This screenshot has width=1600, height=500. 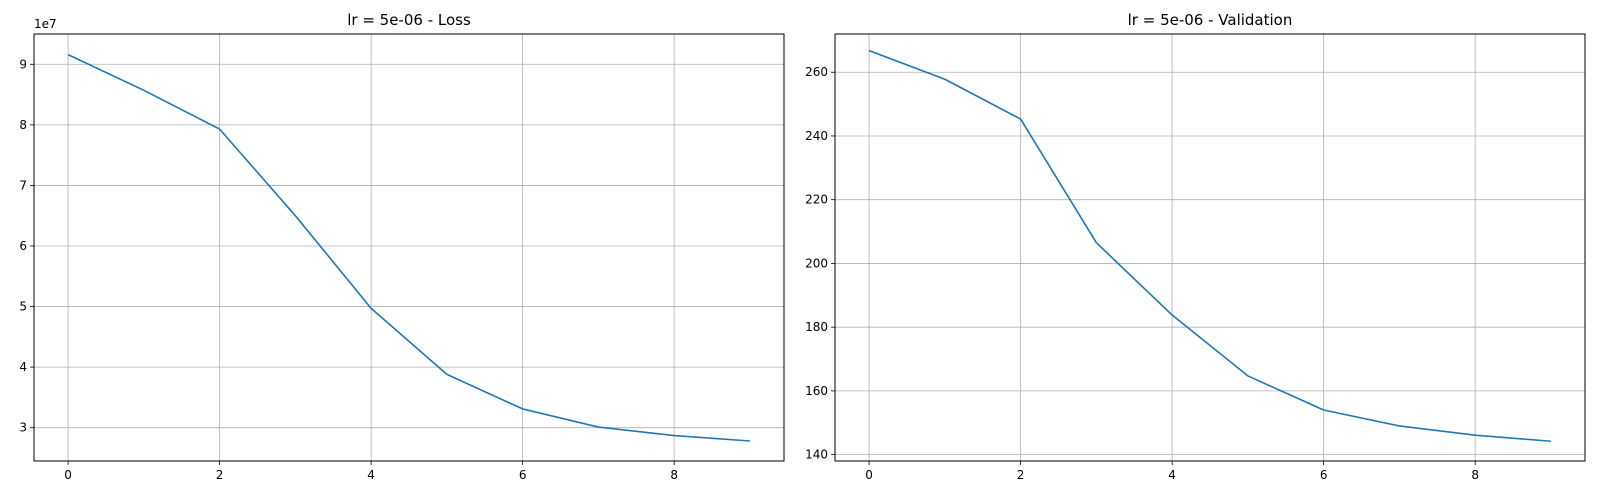 What do you see at coordinates (816, 136) in the screenshot?
I see `y-tick-label: 240` at bounding box center [816, 136].